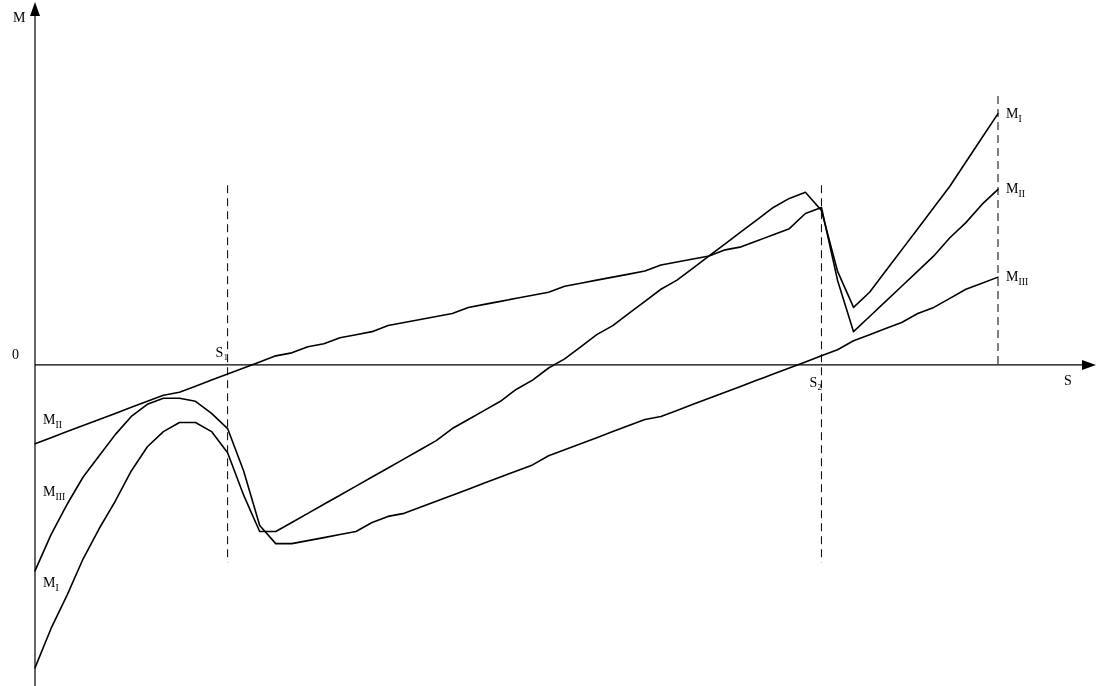  Describe the element at coordinates (1068, 380) in the screenshot. I see `x-axis-title: S` at that location.